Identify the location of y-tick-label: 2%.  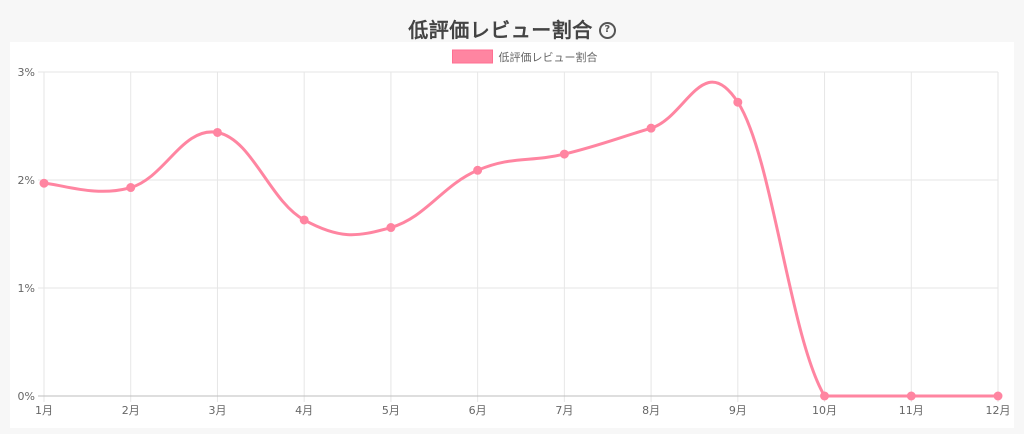
(26, 180).